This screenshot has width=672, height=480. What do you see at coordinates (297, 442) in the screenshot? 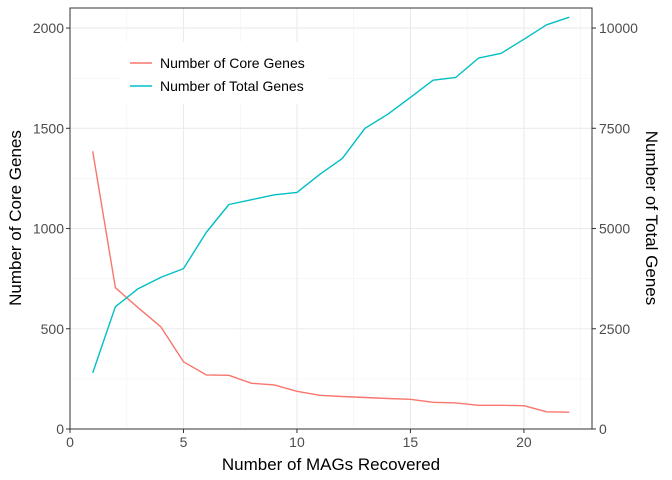
I see `x-tick-label: 10` at bounding box center [297, 442].